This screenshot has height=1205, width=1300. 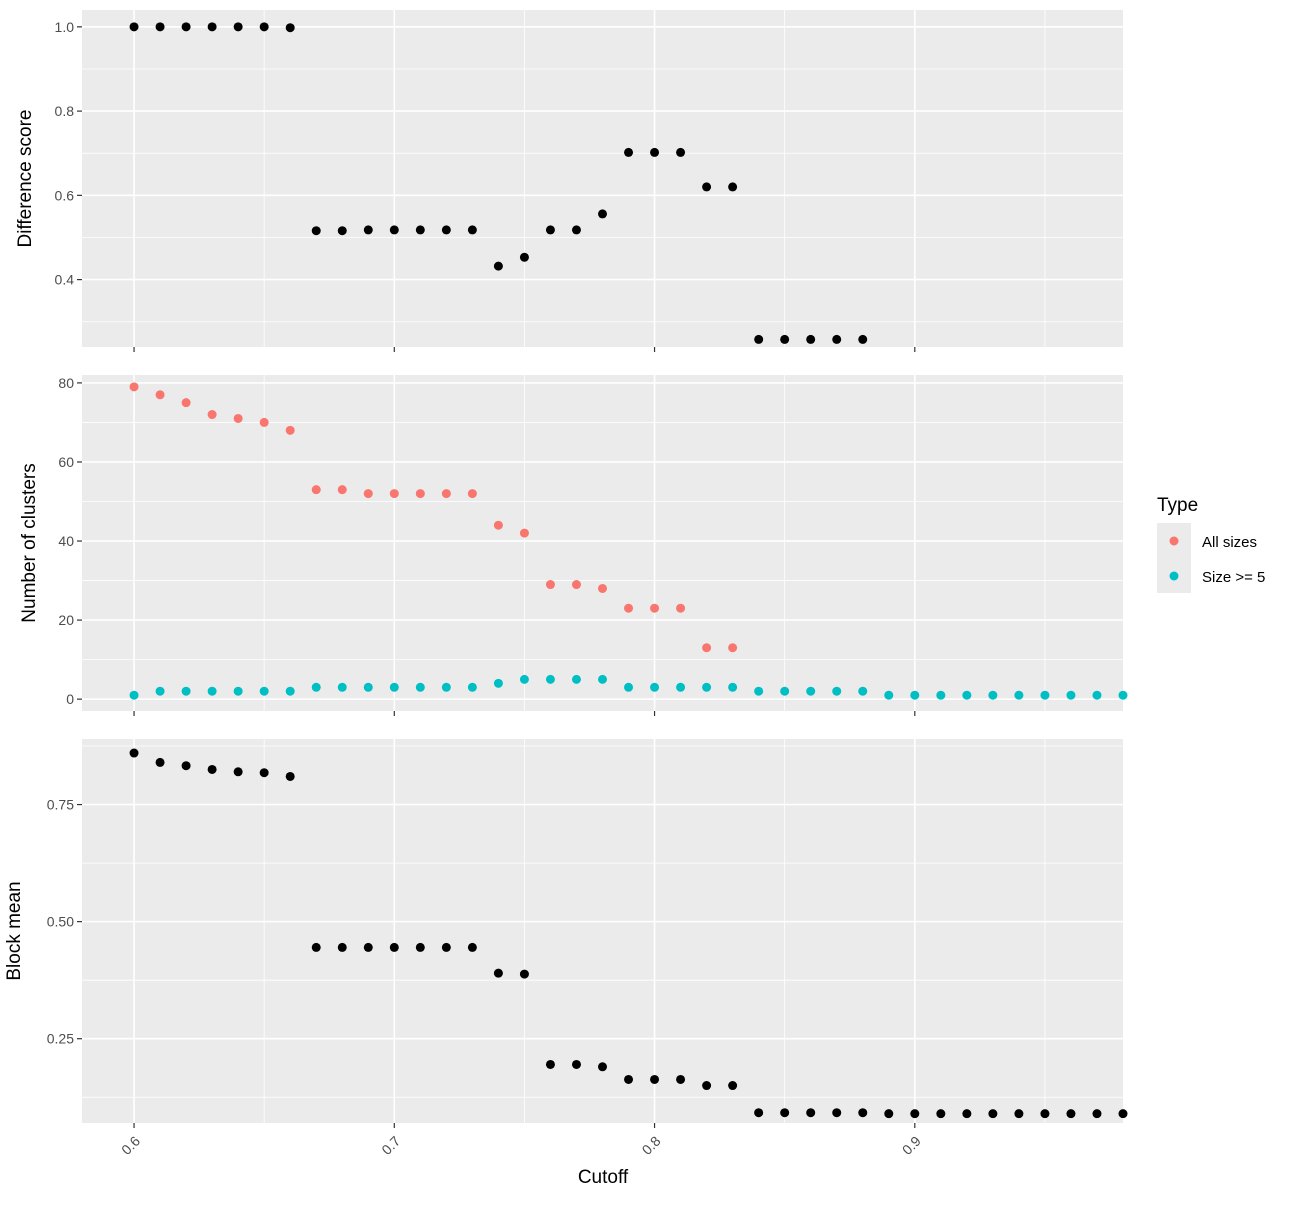 I want to click on y-tick-label: 0.75, so click(x=60, y=805).